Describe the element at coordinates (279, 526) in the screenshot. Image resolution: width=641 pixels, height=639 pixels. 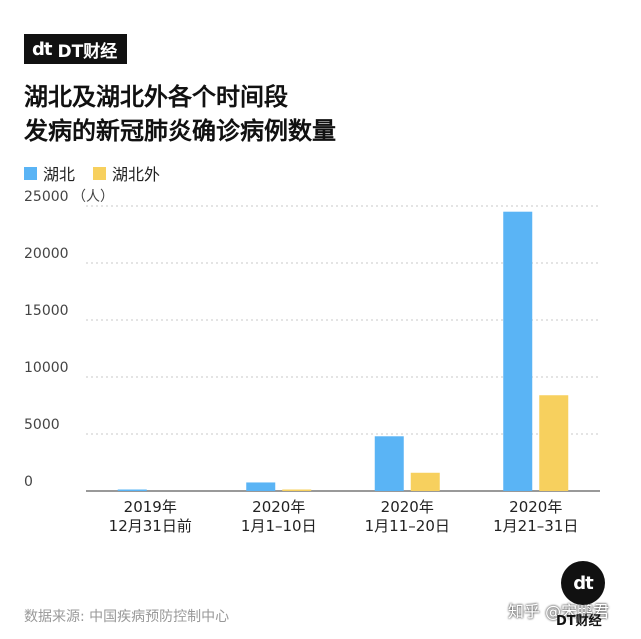
I see `x-tick-label: 1月1–10日` at that location.